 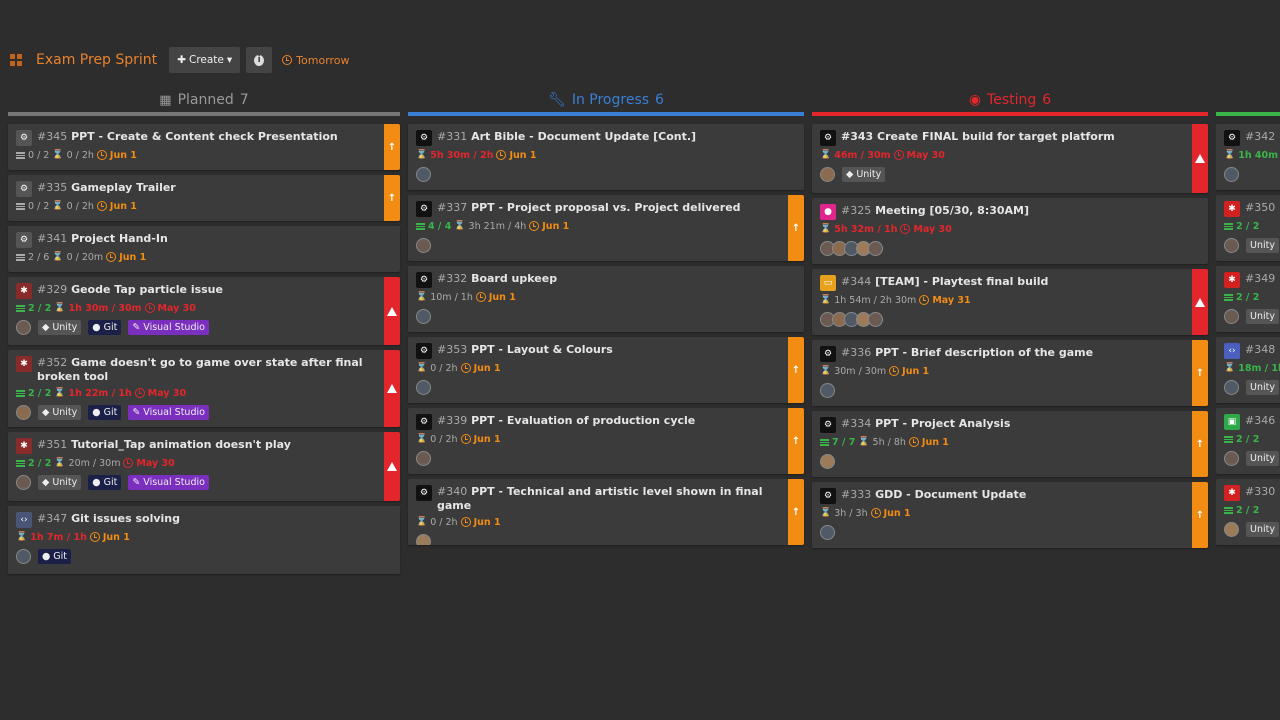 What do you see at coordinates (606, 299) in the screenshot?
I see `task-card: ⚙ #332 Board upkeep ⌛ 10m / 1h Jun 1` at bounding box center [606, 299].